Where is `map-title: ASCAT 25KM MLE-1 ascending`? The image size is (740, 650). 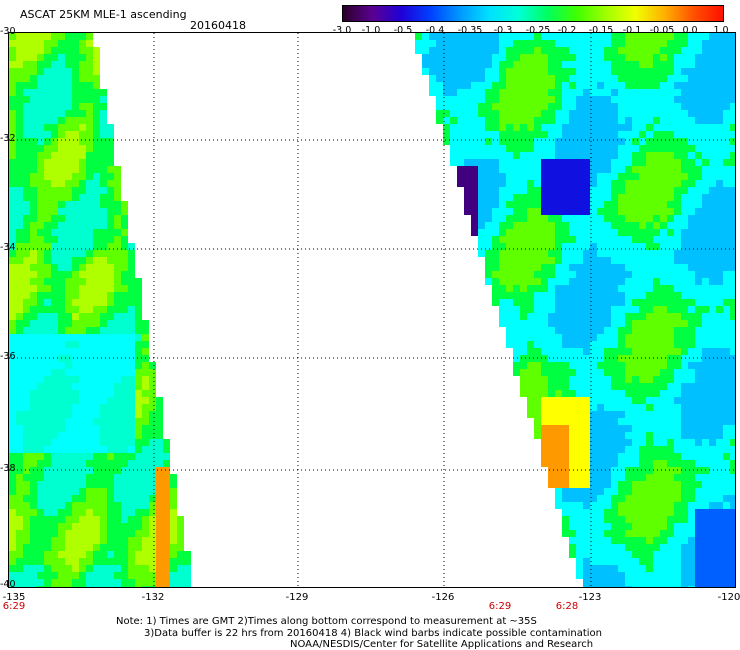
map-title: ASCAT 25KM MLE-1 ascending is located at coordinates (103, 14).